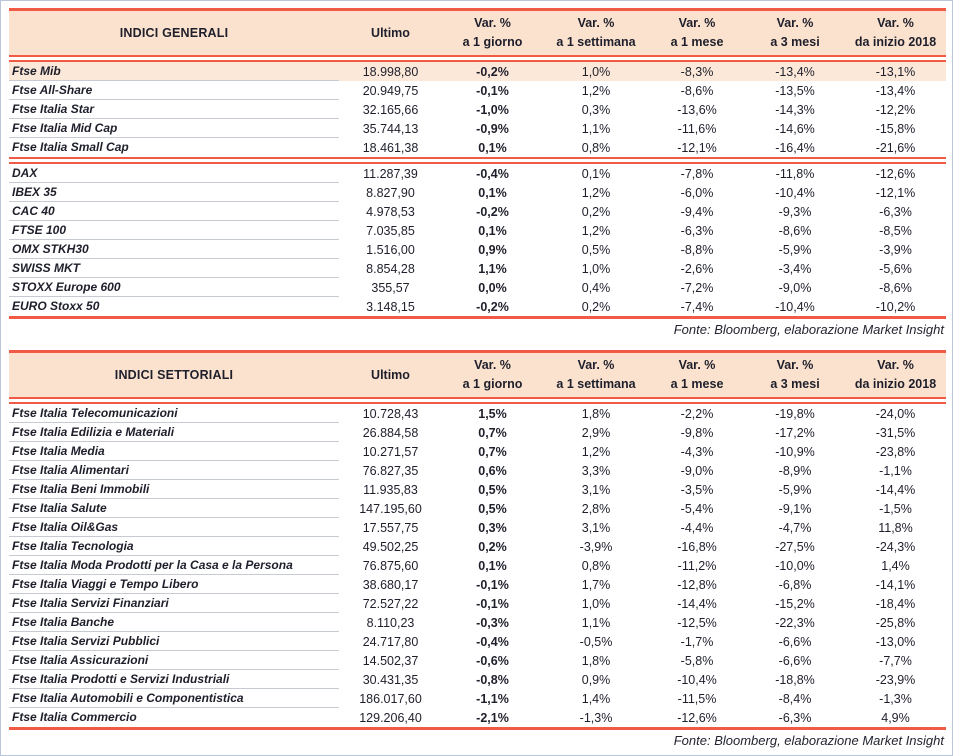 This screenshot has width=953, height=756. Describe the element at coordinates (795, 432) in the screenshot. I see `var-3-mesi-value: -17,2%` at that location.